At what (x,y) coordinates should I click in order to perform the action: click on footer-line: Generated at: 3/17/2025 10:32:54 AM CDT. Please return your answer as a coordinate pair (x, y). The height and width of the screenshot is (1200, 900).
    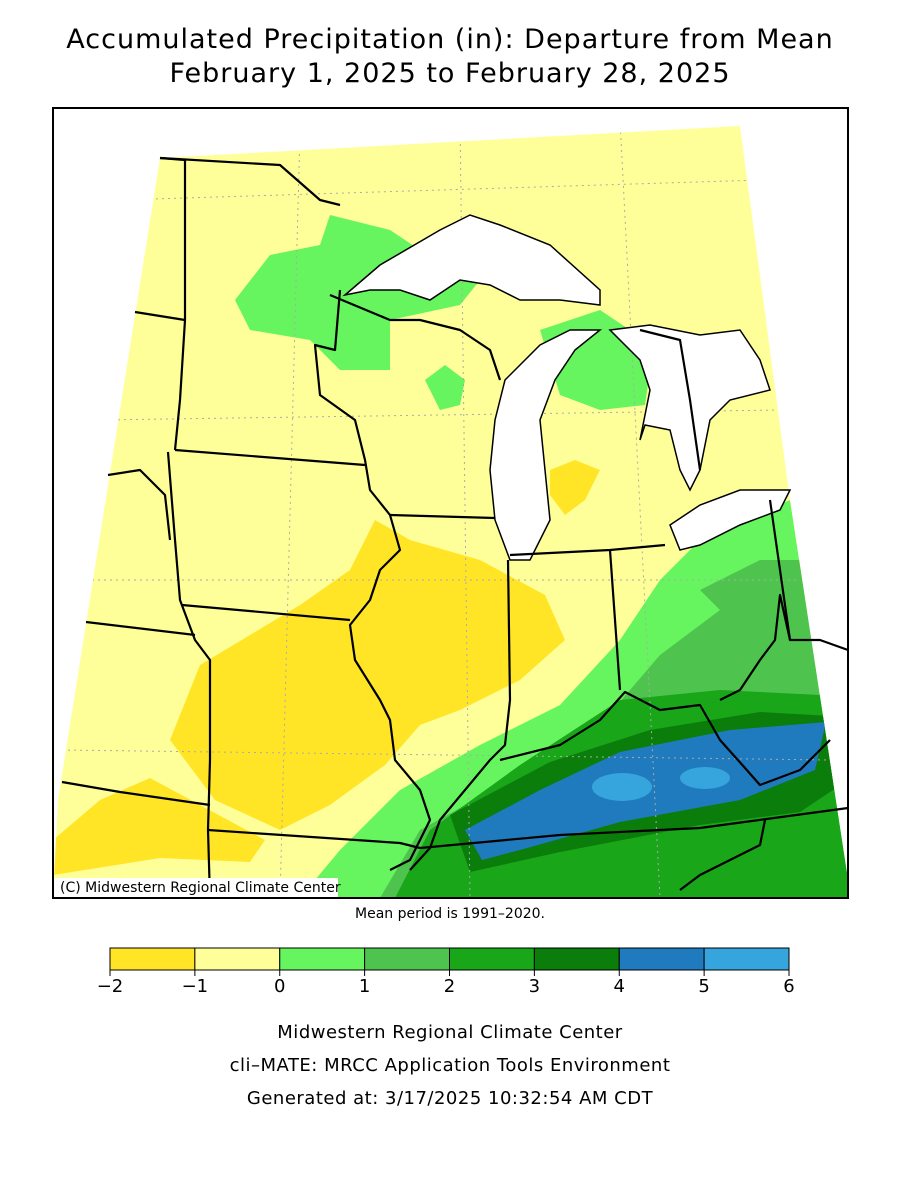
    Looking at the image, I should click on (450, 1098).